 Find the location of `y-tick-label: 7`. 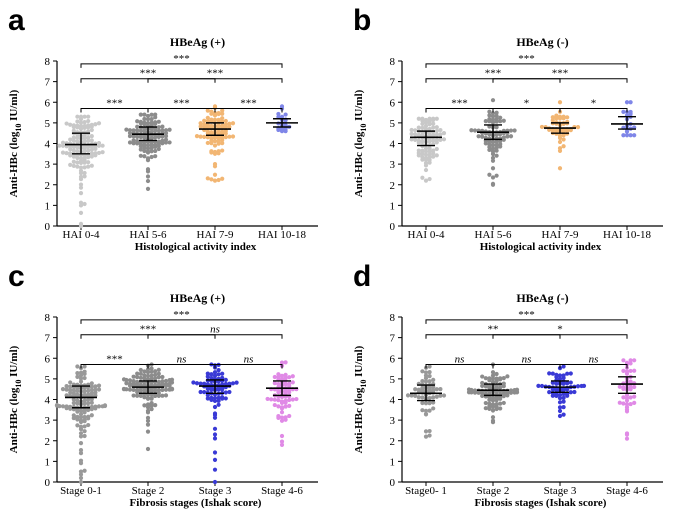

y-tick-label: 7 is located at coordinates (48, 339).